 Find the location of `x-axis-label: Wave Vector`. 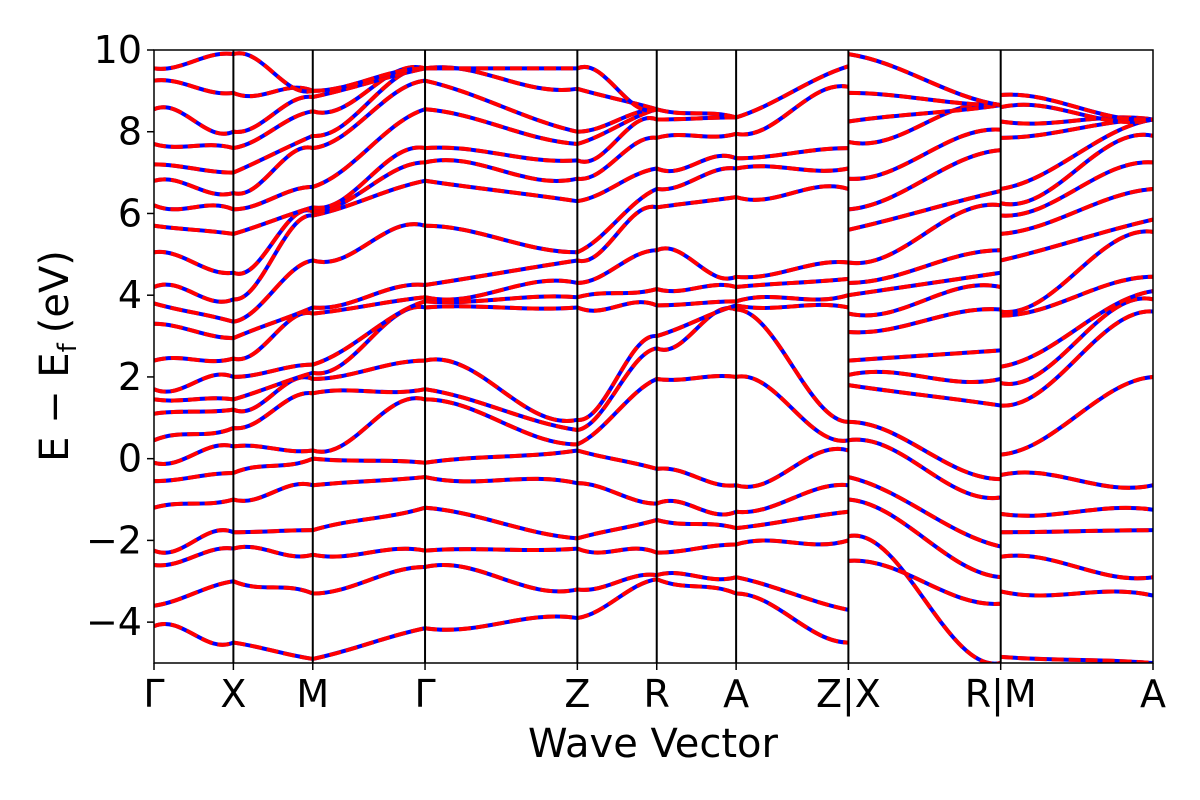

x-axis-label: Wave Vector is located at coordinates (653, 744).